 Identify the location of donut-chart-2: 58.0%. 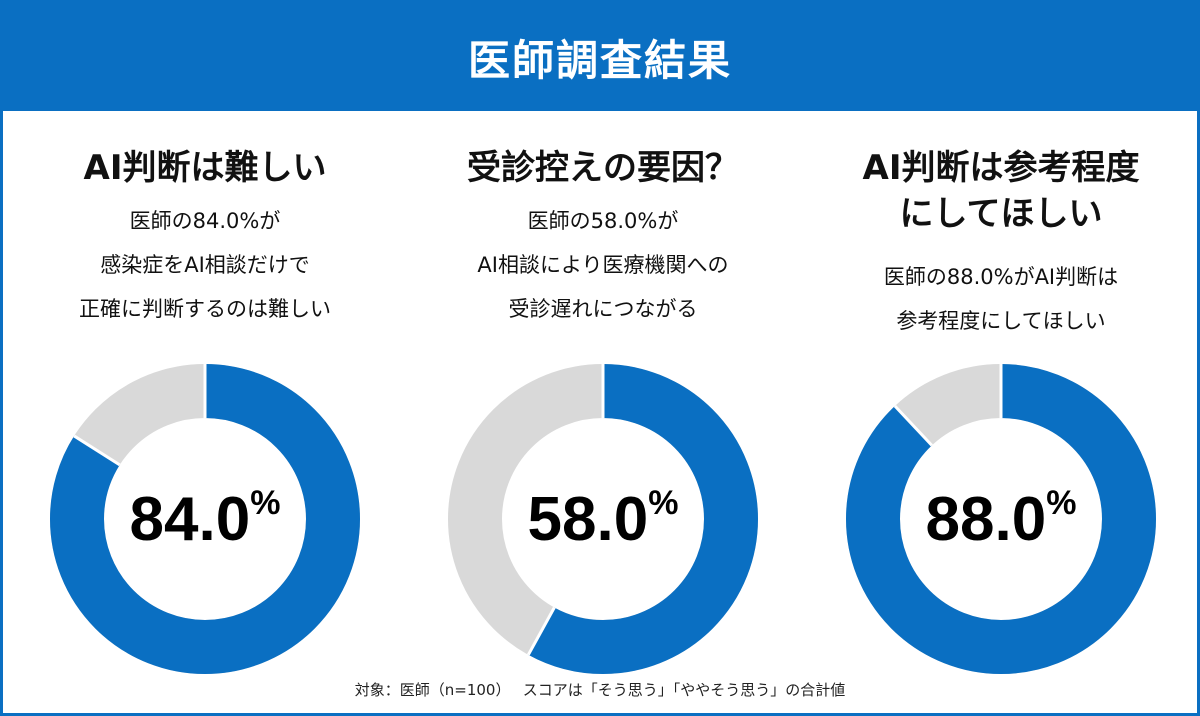
(603, 519).